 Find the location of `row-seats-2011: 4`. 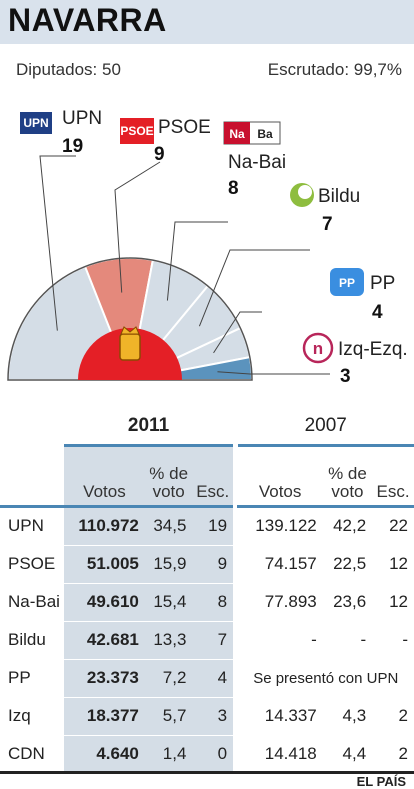

row-seats-2011: 4 is located at coordinates (214, 677).